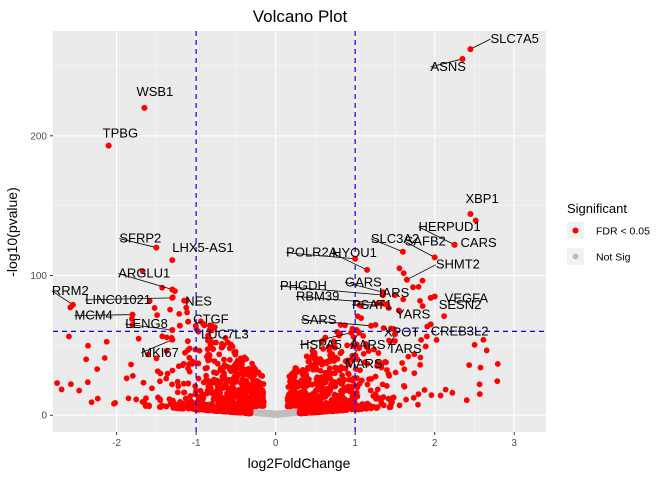 This screenshot has width=672, height=480. I want to click on gene-label: IARS, so click(394, 292).